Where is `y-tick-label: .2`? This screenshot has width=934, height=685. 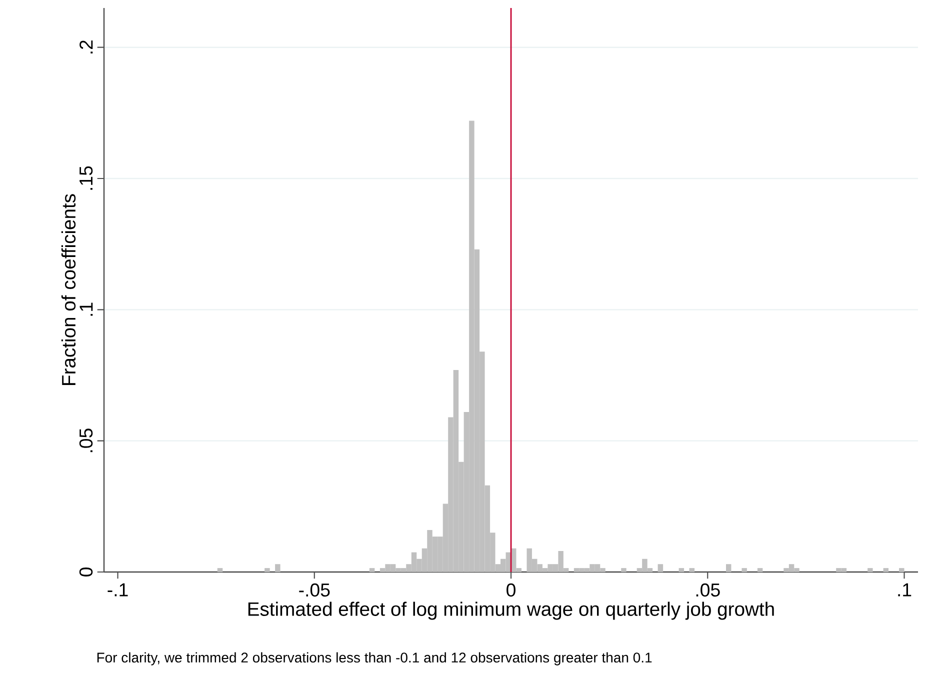 y-tick-label: .2 is located at coordinates (86, 47).